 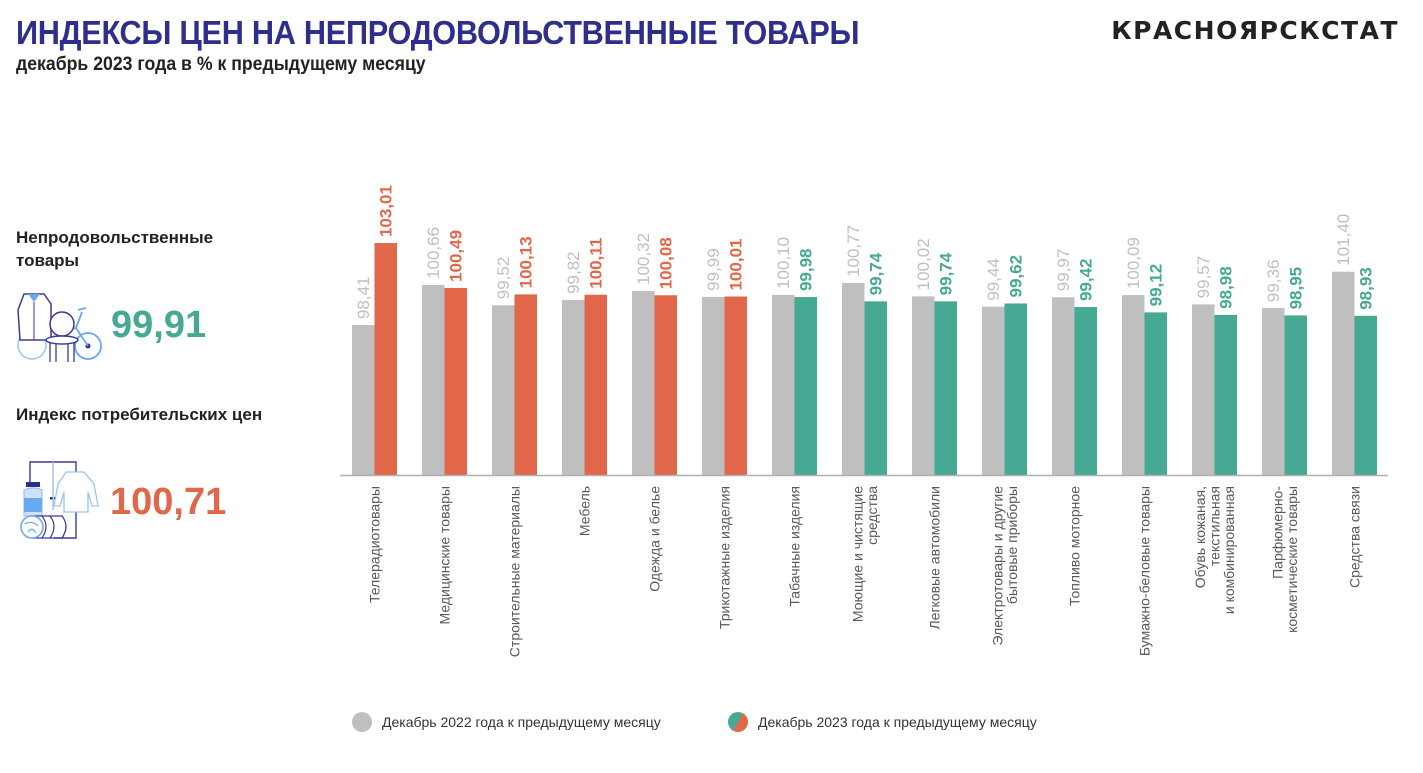 I want to click on legend-swatch-2023, so click(x=738, y=722).